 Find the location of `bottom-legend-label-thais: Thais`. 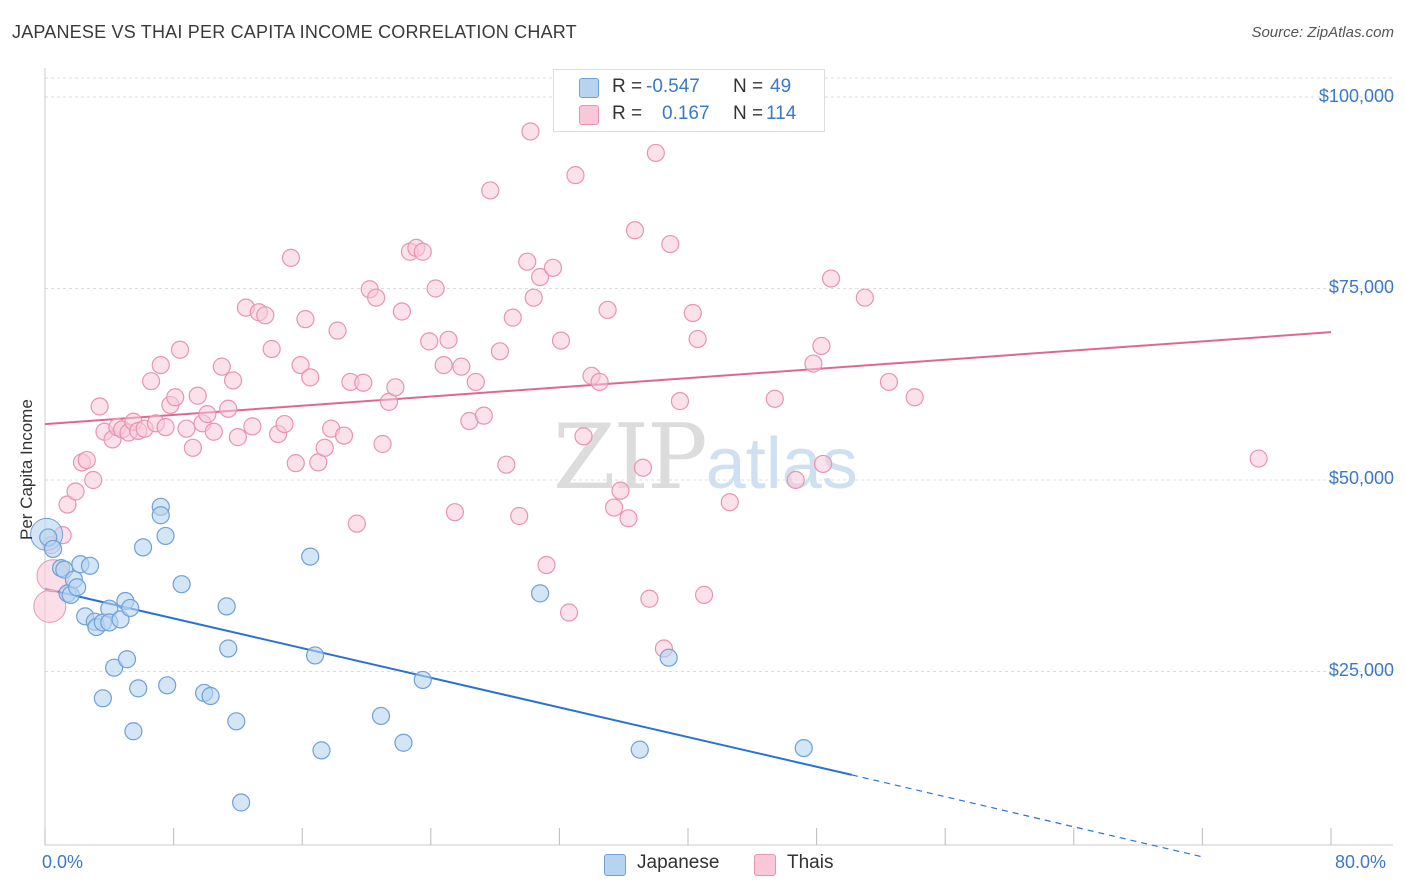

bottom-legend-label-thais: Thais is located at coordinates (810, 862).